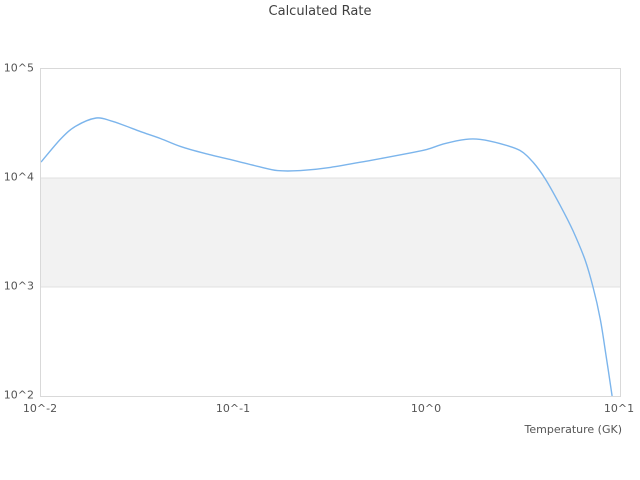 This screenshot has width=640, height=480. Describe the element at coordinates (18, 177) in the screenshot. I see `y-tick-label: 10^4` at that location.